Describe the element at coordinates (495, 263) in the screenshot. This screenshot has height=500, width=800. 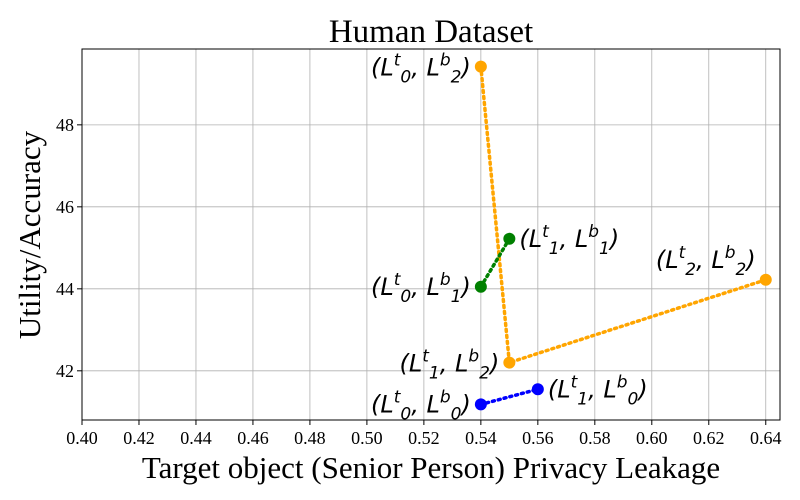
I see `series-line-green` at that location.